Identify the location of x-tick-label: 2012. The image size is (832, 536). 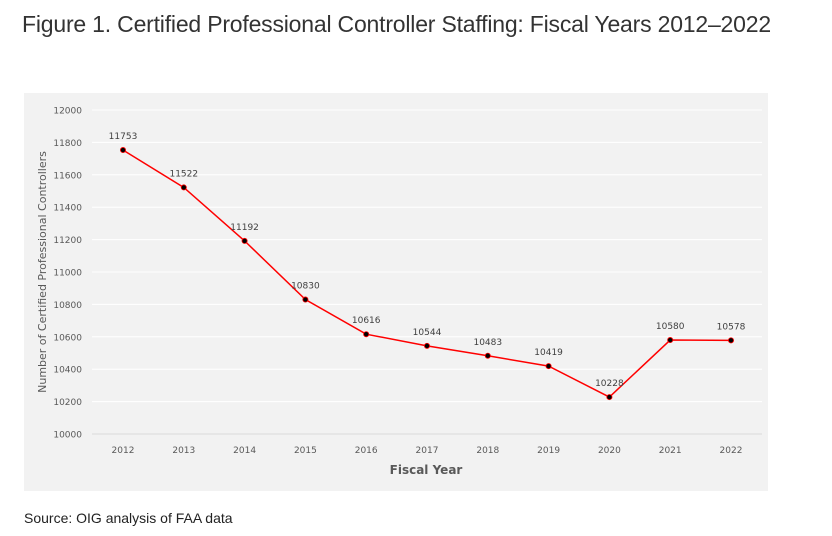
(123, 451).